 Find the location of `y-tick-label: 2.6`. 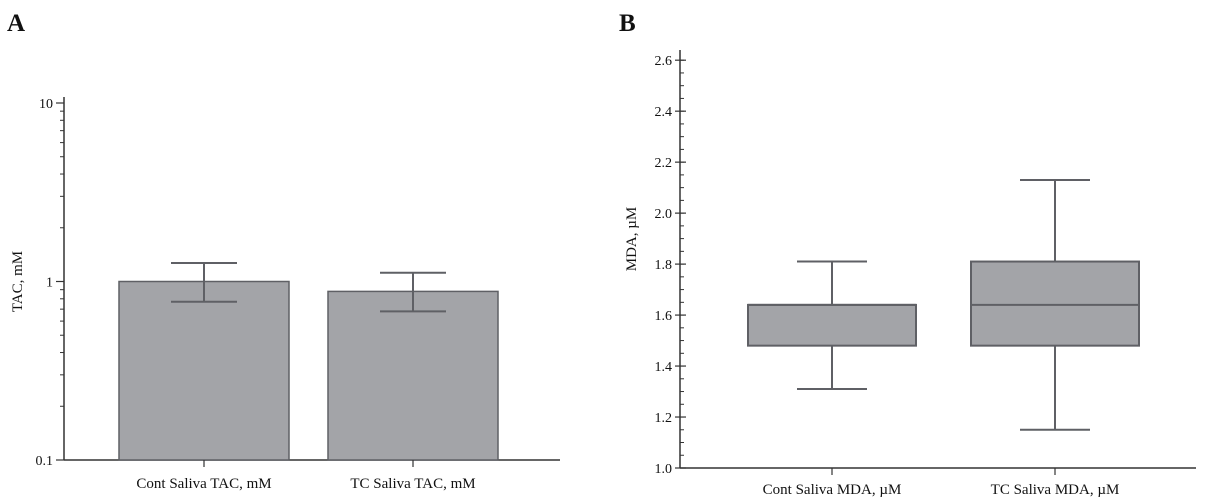

y-tick-label: 2.6 is located at coordinates (664, 61).